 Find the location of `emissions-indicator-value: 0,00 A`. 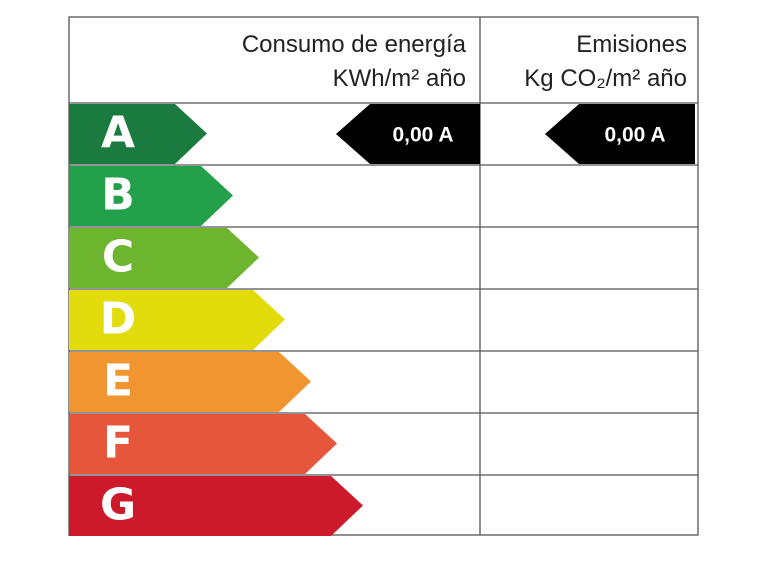

emissions-indicator-value: 0,00 A is located at coordinates (634, 135).